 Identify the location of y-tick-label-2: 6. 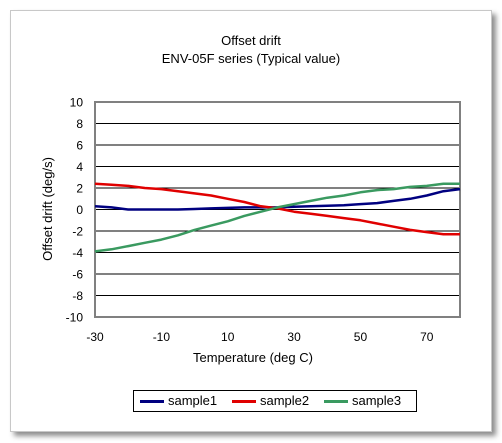
(79, 146).